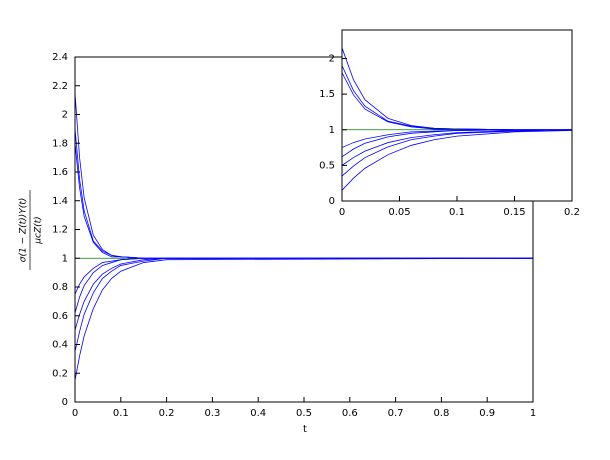 The image size is (610, 460). Describe the element at coordinates (304, 413) in the screenshot. I see `x-tick-label: 0.5` at that location.